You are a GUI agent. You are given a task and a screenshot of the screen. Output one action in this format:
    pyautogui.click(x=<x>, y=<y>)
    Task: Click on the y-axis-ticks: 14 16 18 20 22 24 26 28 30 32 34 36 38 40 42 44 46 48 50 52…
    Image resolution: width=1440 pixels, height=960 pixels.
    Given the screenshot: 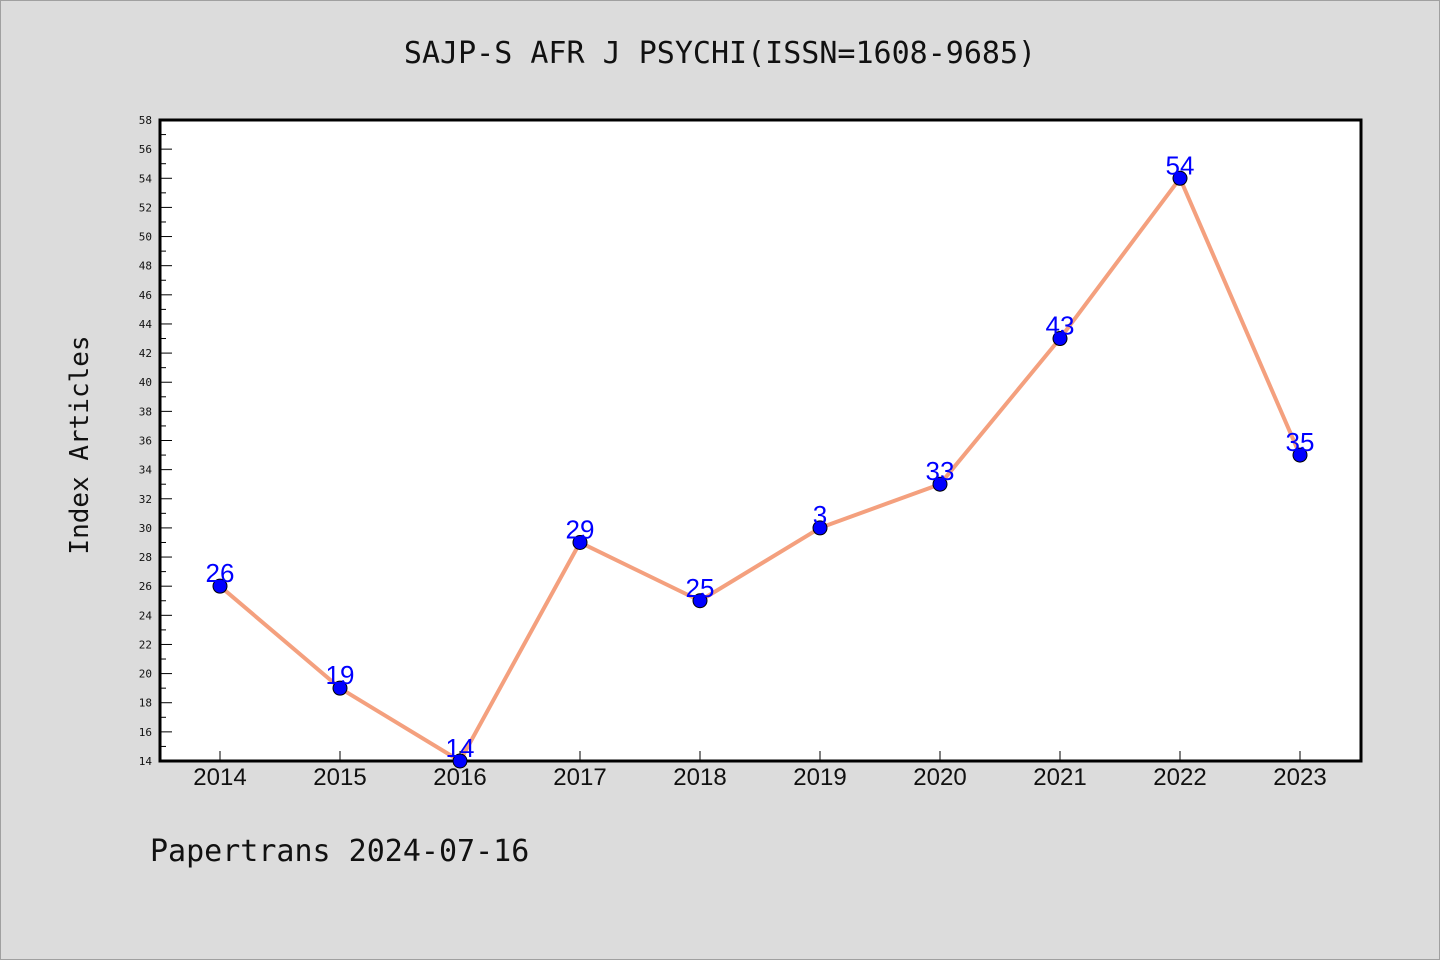 What is the action you would take?
    pyautogui.click(x=155, y=441)
    